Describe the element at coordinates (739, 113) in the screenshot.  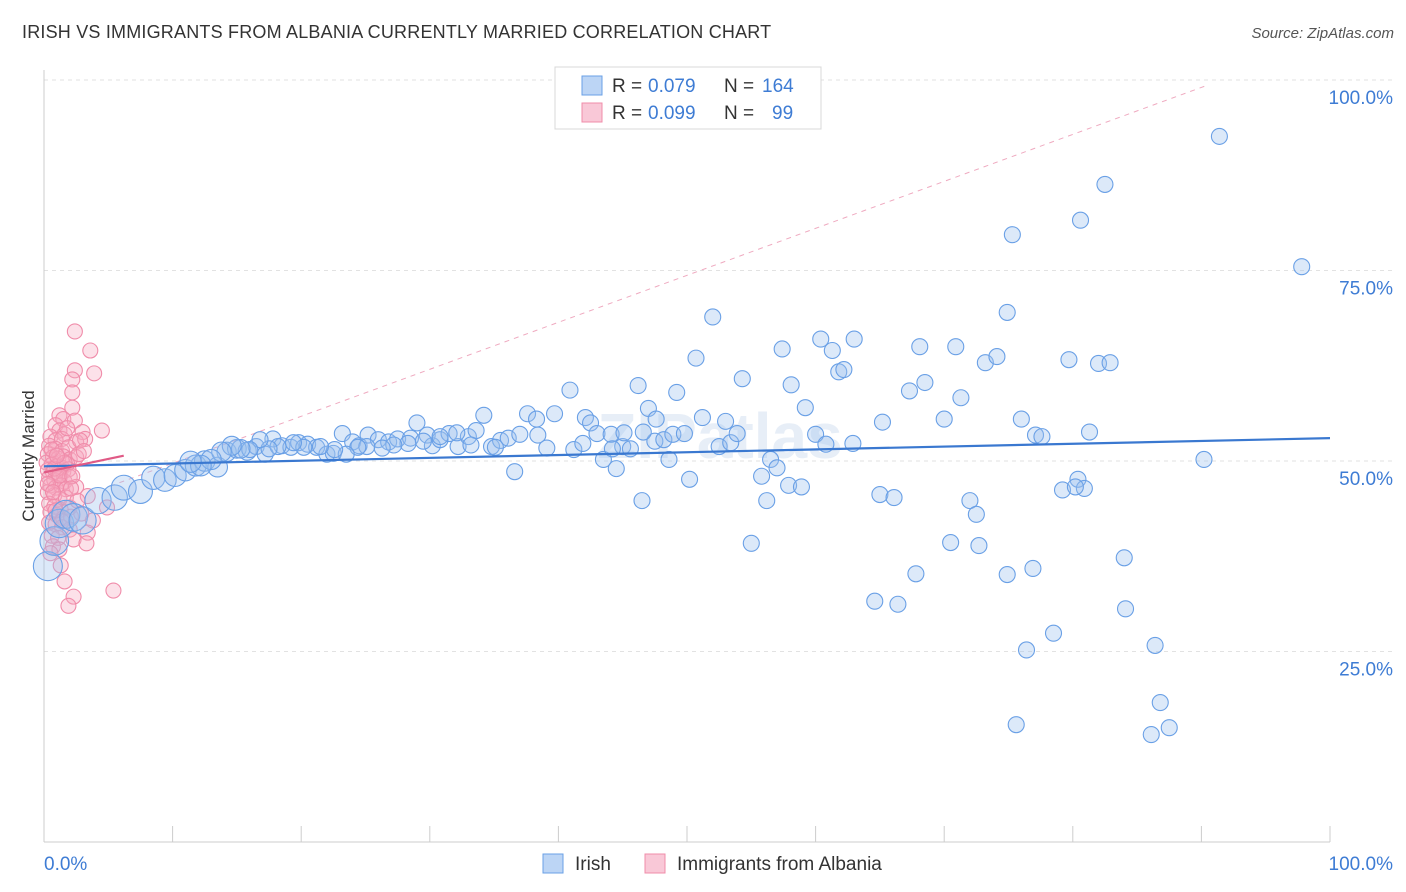
I see `legend-n-label: N =` at that location.